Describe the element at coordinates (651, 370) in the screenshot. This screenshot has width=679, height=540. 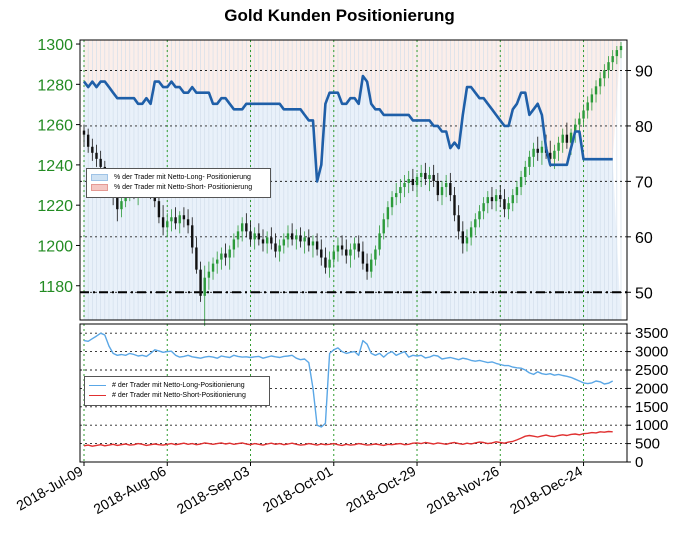
I see `count-axis-label: 2500` at that location.